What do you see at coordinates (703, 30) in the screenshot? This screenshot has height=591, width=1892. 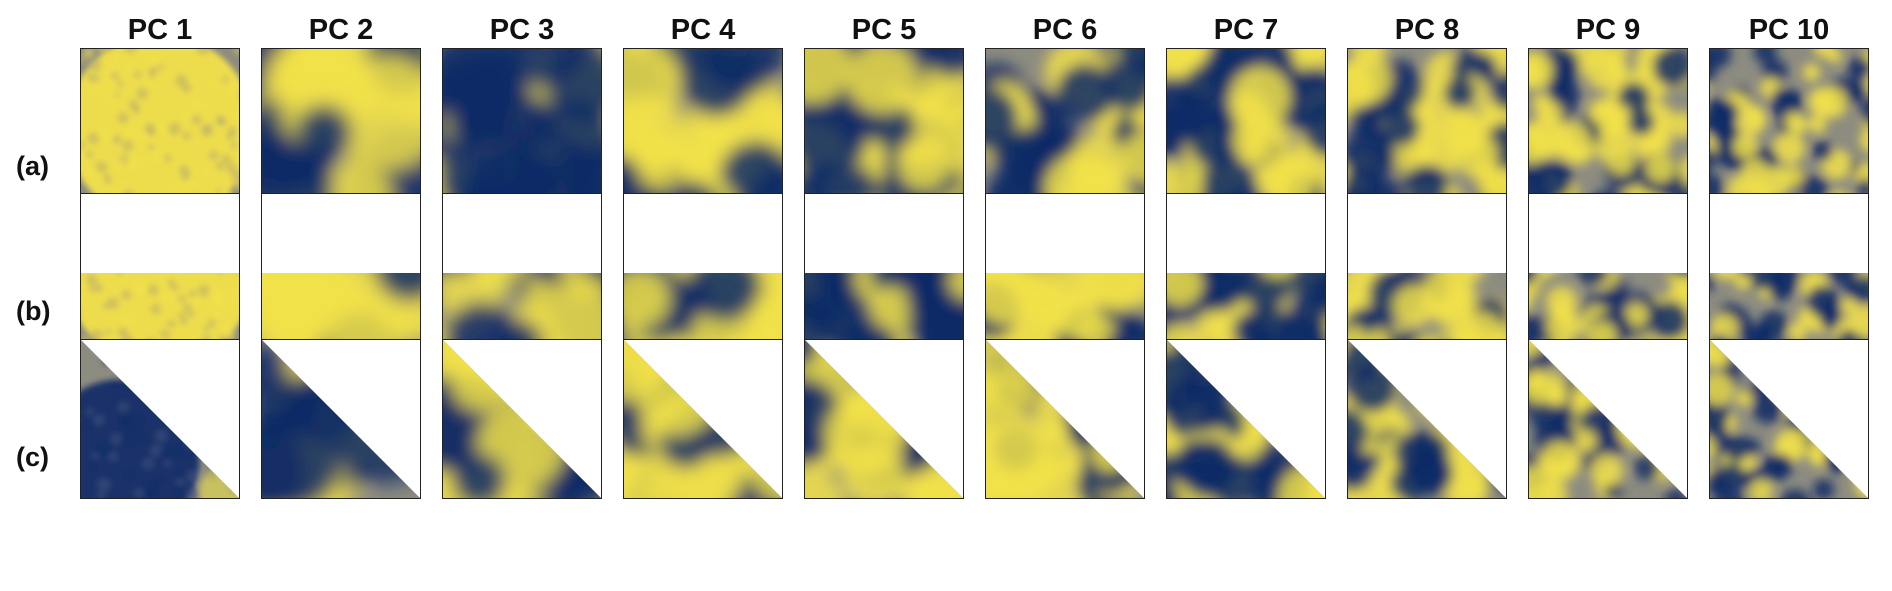 I see `column-title-4: PC 4` at bounding box center [703, 30].